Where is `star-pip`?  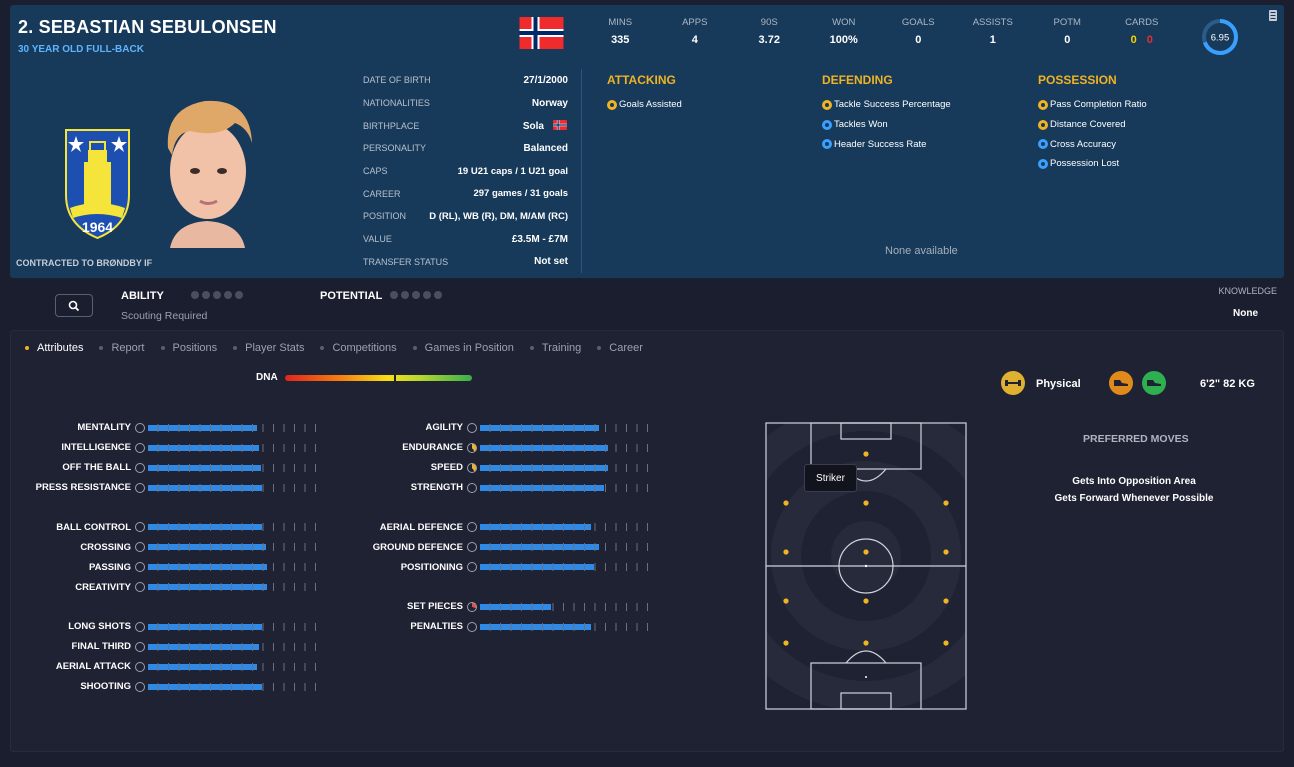
star-pip is located at coordinates (239, 295).